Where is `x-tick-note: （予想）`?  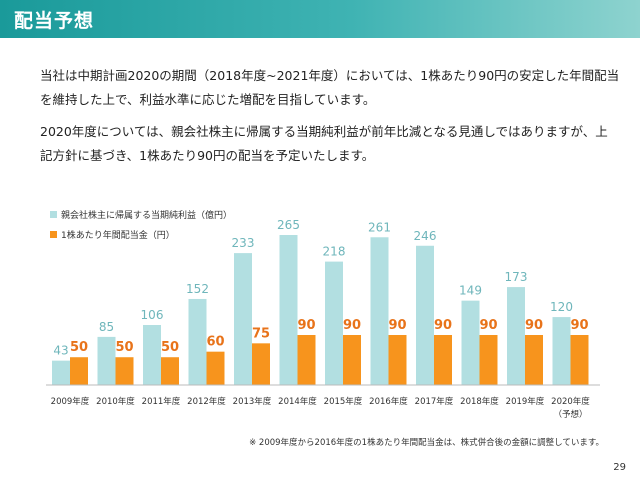 x-tick-note: （予想） is located at coordinates (570, 414).